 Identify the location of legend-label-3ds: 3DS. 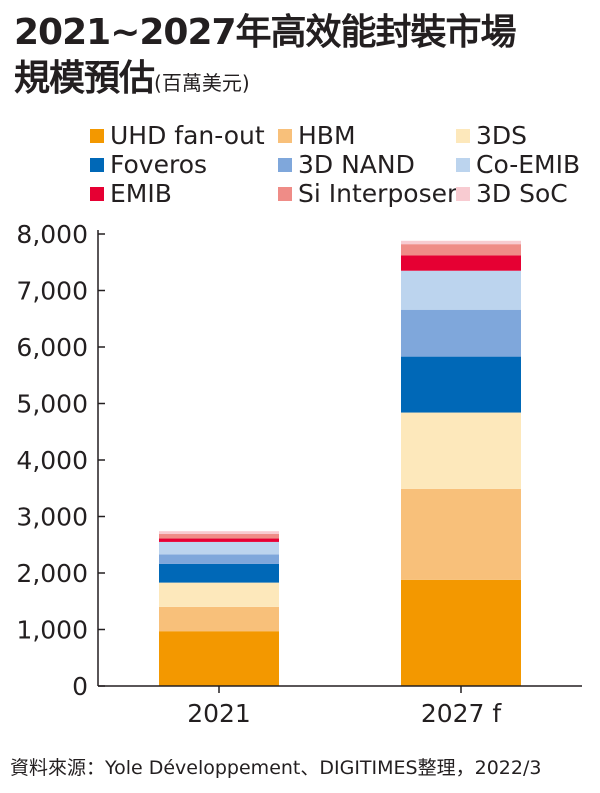
(502, 135).